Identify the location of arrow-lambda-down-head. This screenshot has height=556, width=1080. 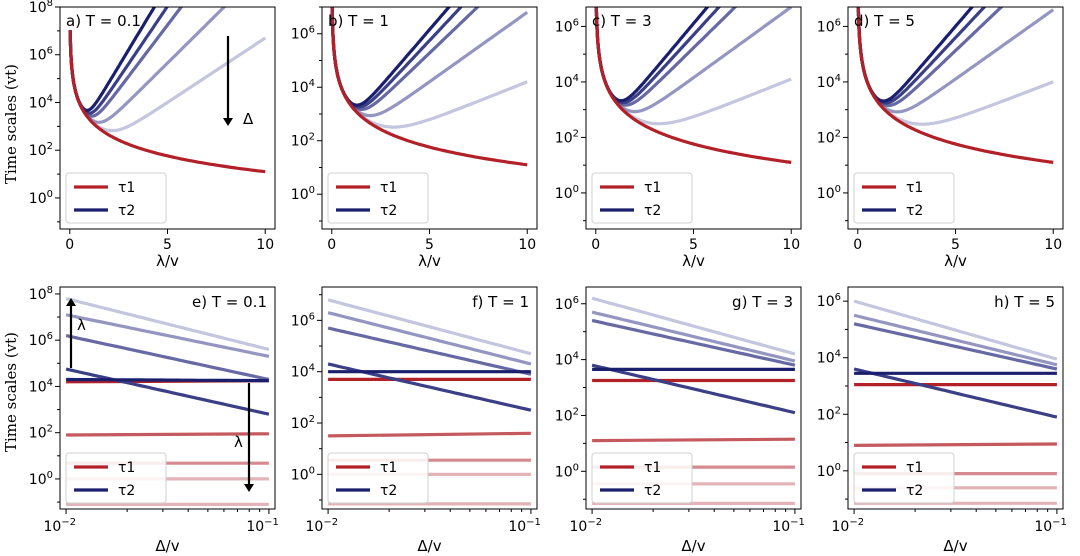
(249, 488).